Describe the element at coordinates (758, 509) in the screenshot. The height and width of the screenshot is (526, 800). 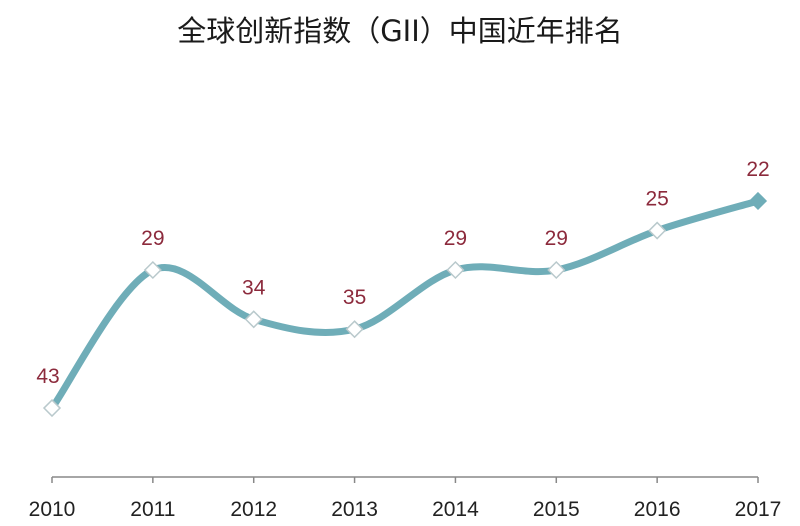
I see `x-tick-label: 2017` at that location.